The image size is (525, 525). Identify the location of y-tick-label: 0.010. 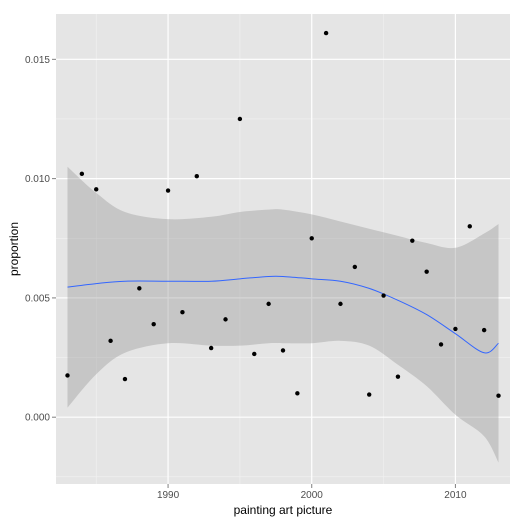
(37, 179).